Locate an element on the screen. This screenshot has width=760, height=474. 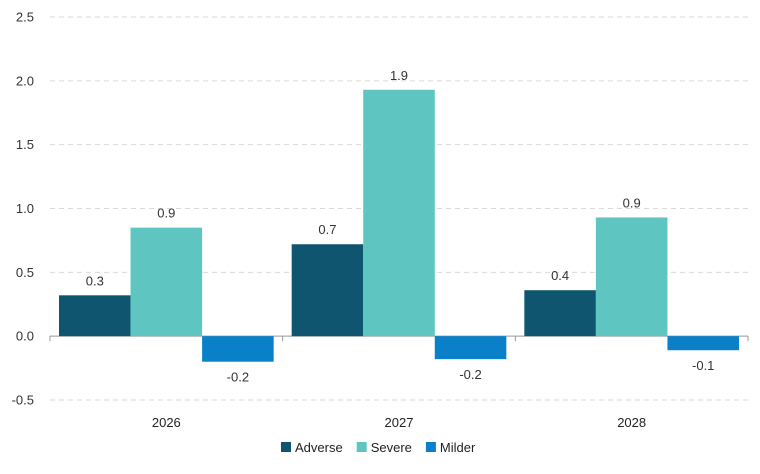
legend-swatch-adverse is located at coordinates (286, 447).